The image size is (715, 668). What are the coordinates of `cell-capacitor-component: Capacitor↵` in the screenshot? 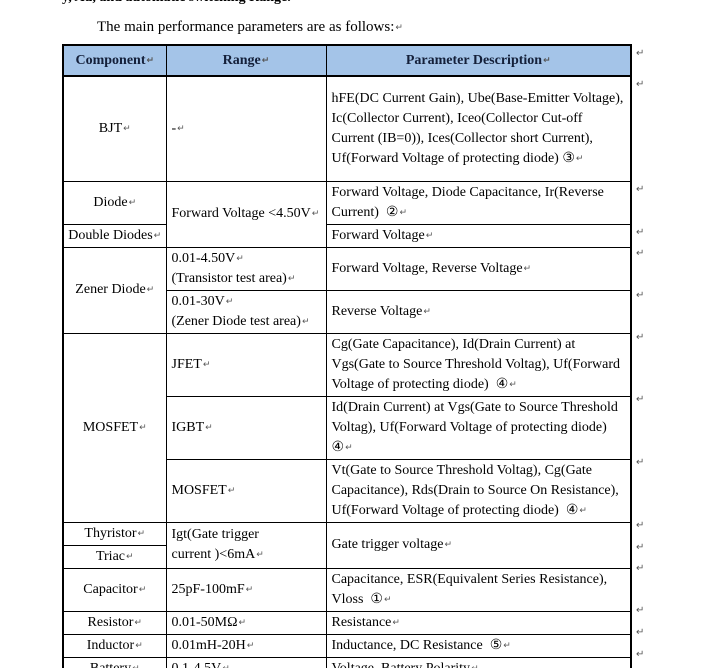 It's located at (114, 589).